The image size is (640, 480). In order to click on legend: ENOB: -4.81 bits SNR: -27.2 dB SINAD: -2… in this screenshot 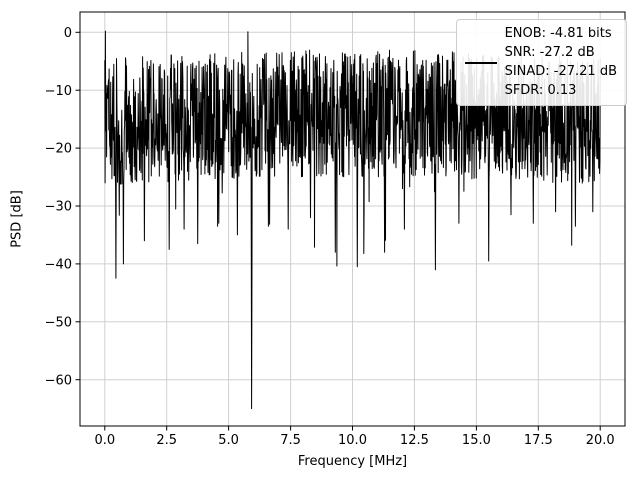, I will do `click(541, 63)`.